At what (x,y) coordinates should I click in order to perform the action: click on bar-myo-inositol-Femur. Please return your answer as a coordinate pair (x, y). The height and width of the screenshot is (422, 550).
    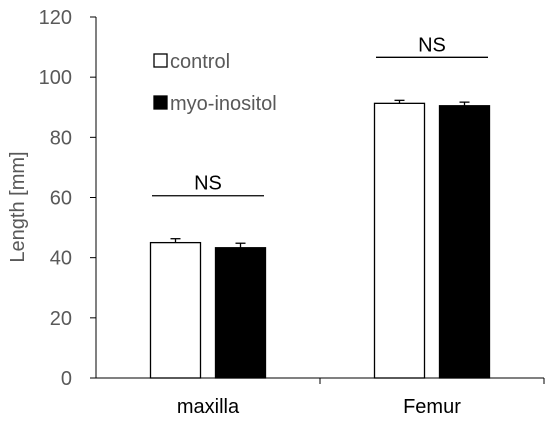
    Looking at the image, I should click on (464, 242).